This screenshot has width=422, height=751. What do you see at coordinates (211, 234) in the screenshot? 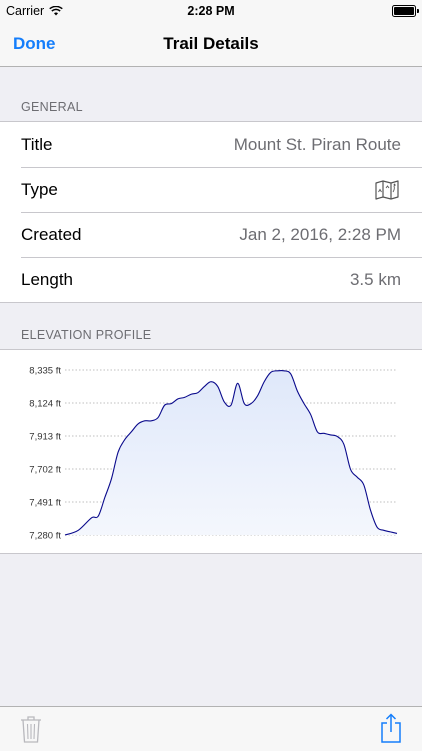
I see `row-created: Created Jan 2, 2016, 2:28 PM` at bounding box center [211, 234].